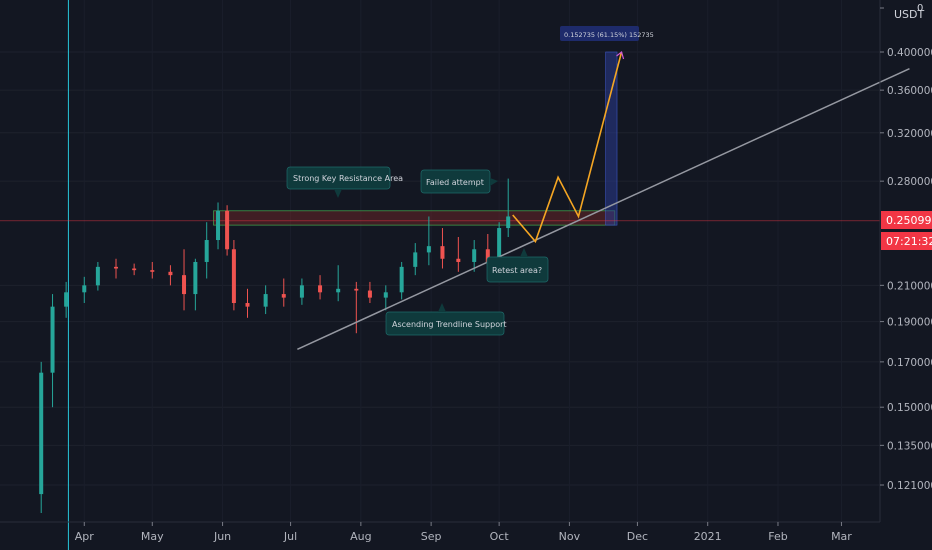 The image size is (932, 550). Describe the element at coordinates (338, 193) in the screenshot. I see `annotation-resistance-pointer` at that location.